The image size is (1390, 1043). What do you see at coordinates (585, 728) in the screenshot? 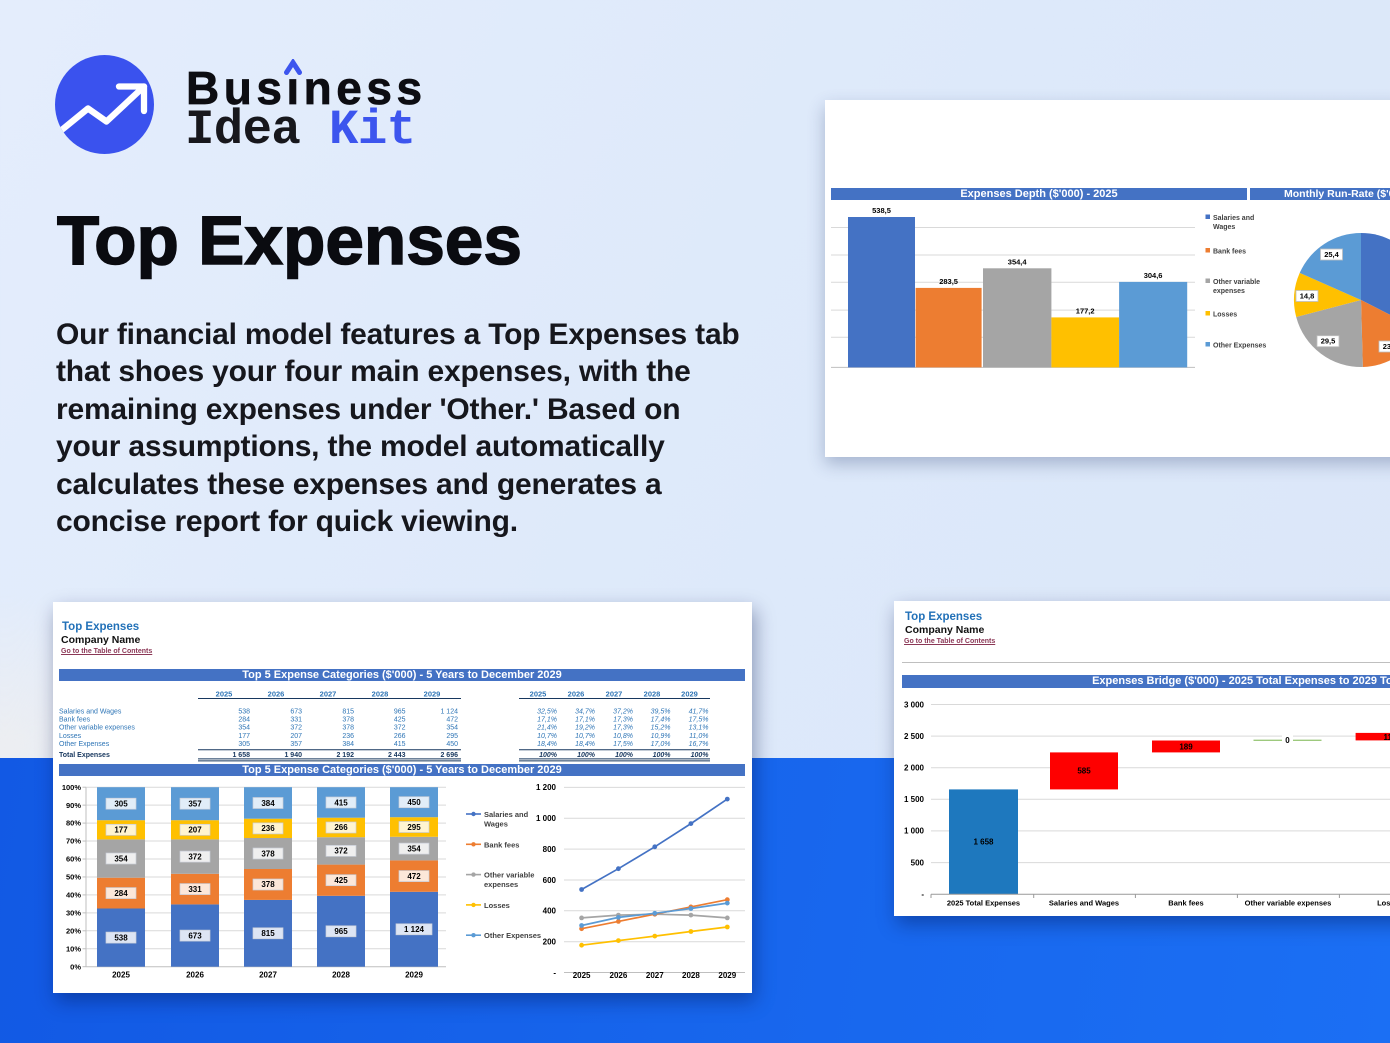
I see `svg-text: 19,2%` at bounding box center [585, 728].